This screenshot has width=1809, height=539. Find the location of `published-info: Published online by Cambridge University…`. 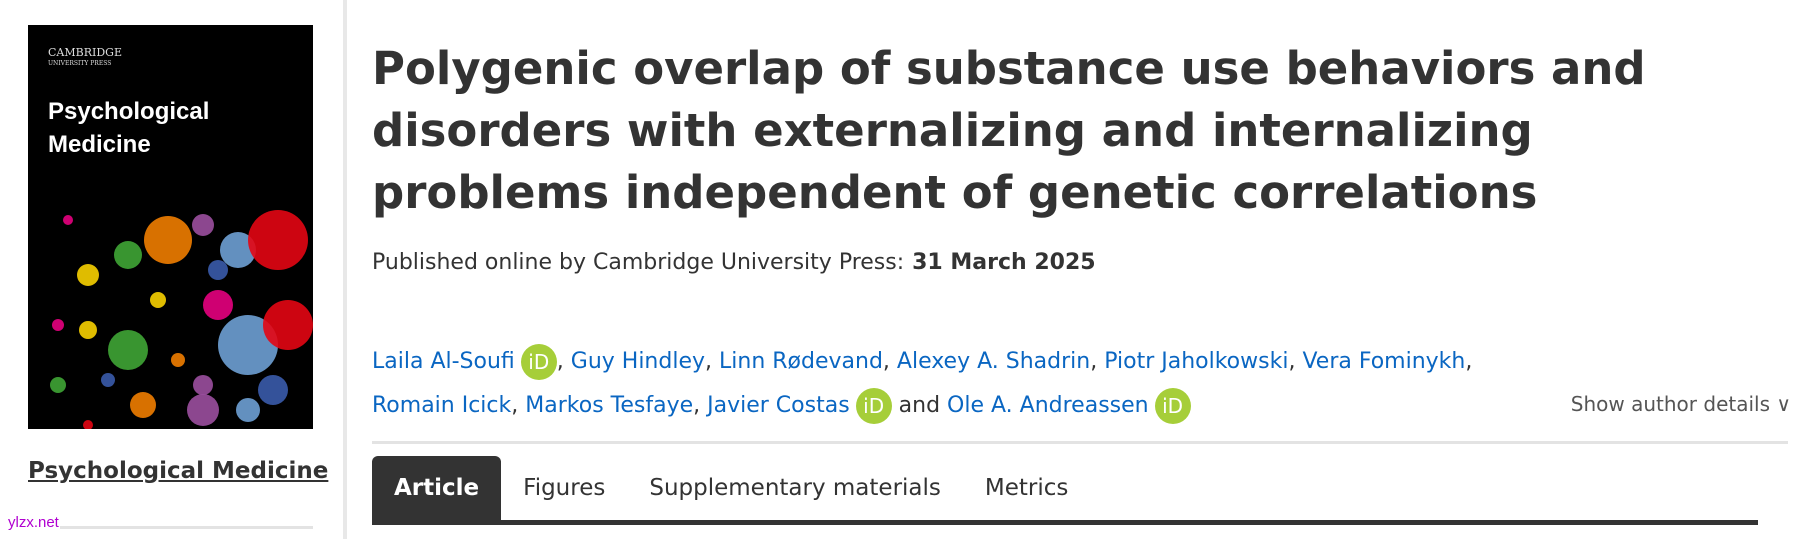

published-info: Published online by Cambridge University… is located at coordinates (734, 262).